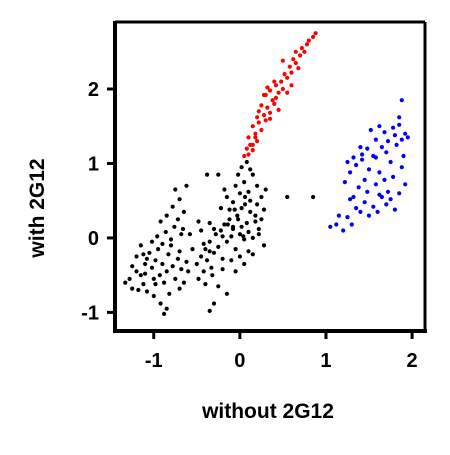  What do you see at coordinates (93, 164) in the screenshot?
I see `y-tick-label: 1` at bounding box center [93, 164].